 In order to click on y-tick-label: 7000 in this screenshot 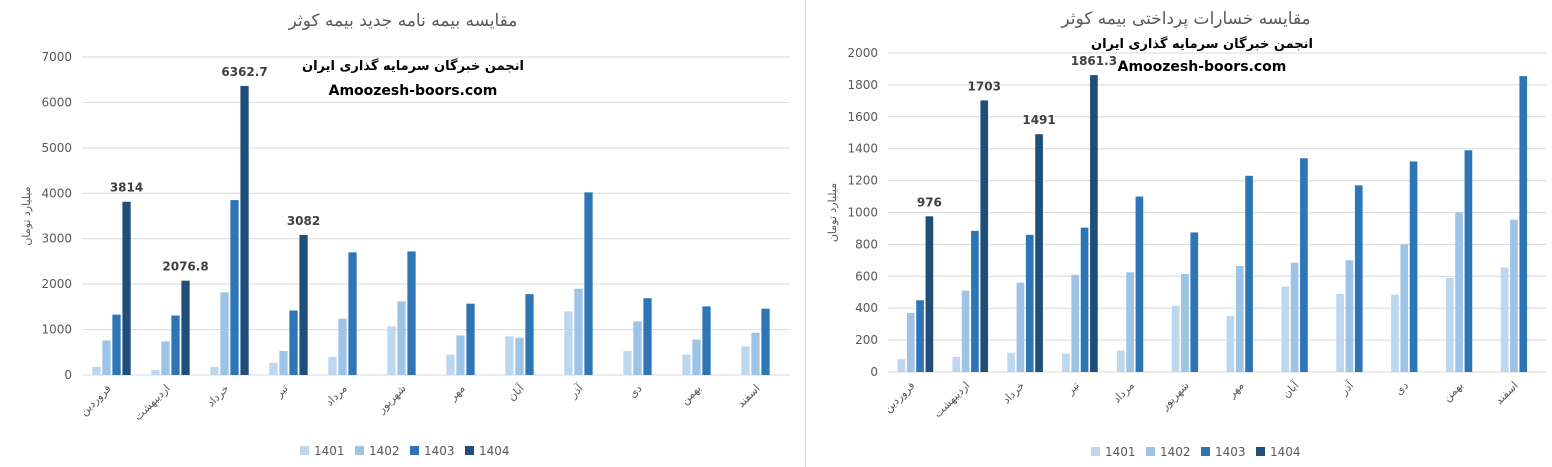, I will do `click(56, 57)`.